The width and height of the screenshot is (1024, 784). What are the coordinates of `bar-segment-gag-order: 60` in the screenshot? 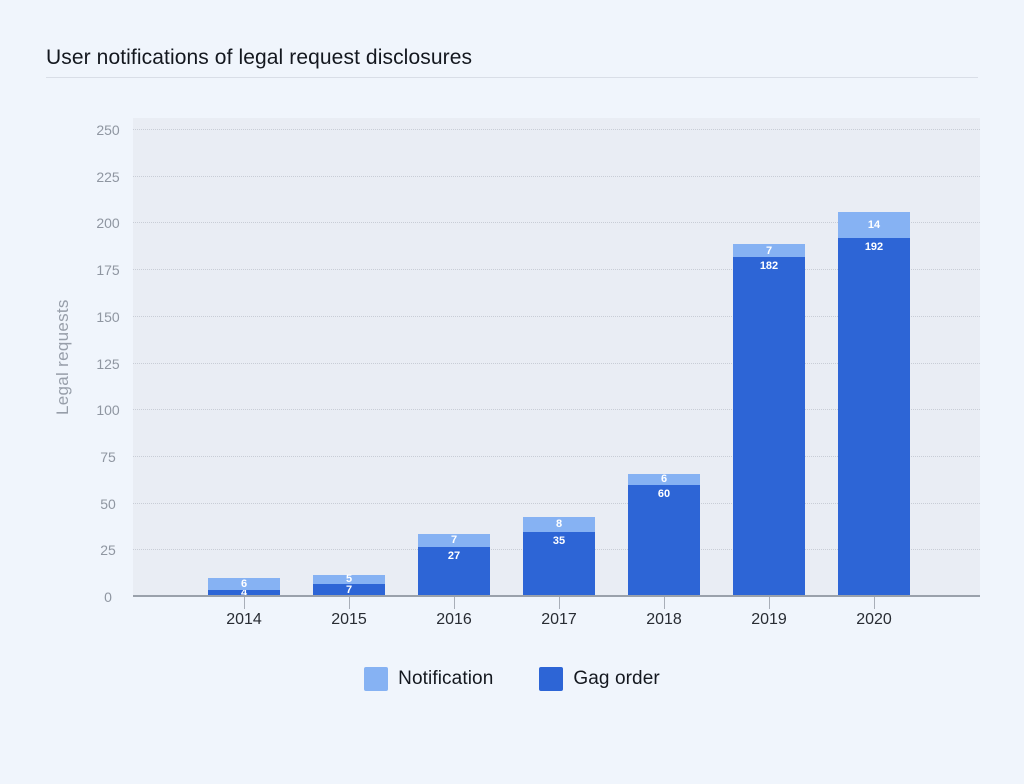 It's located at (664, 540).